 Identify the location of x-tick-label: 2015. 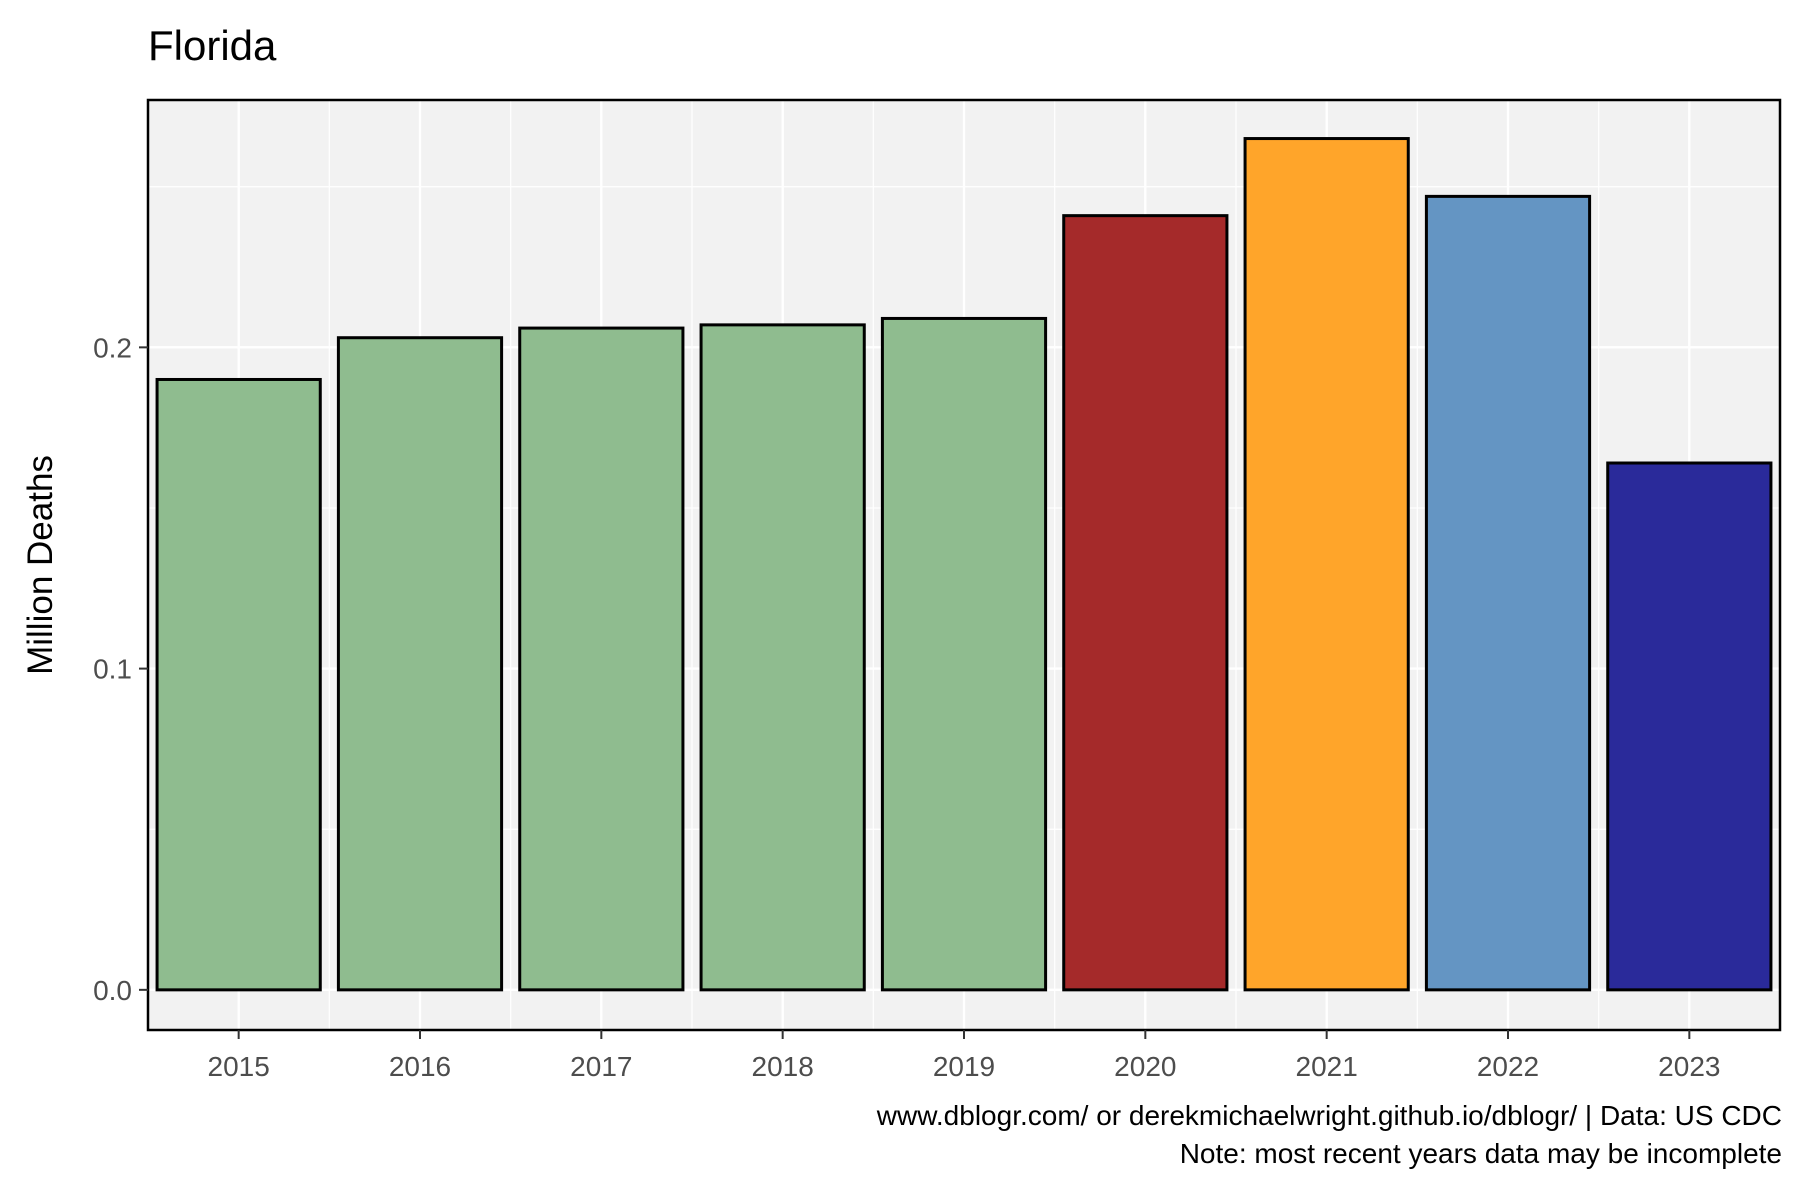
(239, 1066).